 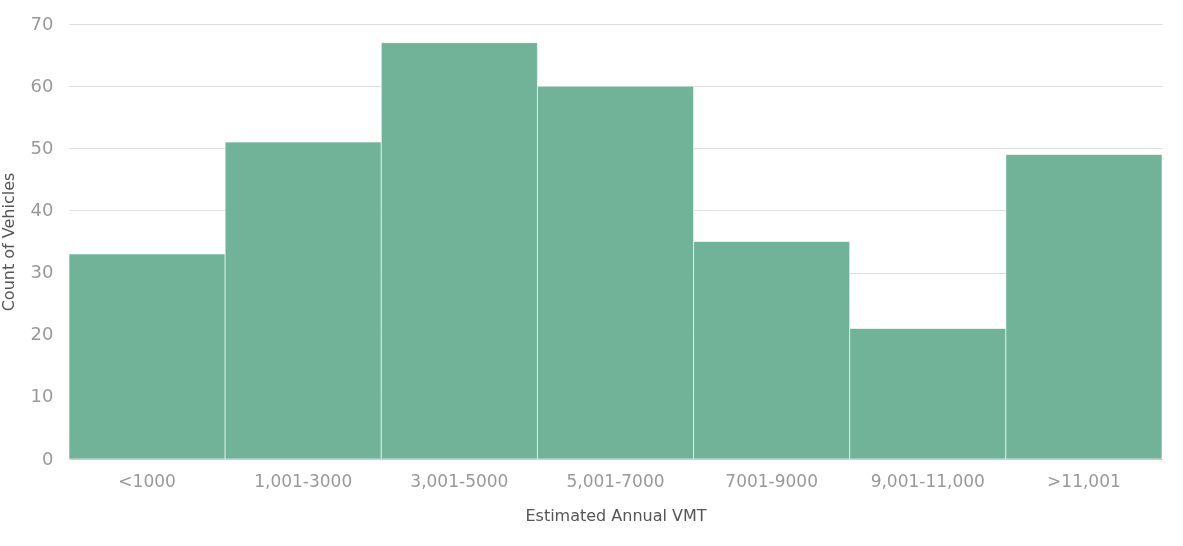 What do you see at coordinates (303, 480) in the screenshot?
I see `x-tick-label: 1,001-3000` at bounding box center [303, 480].